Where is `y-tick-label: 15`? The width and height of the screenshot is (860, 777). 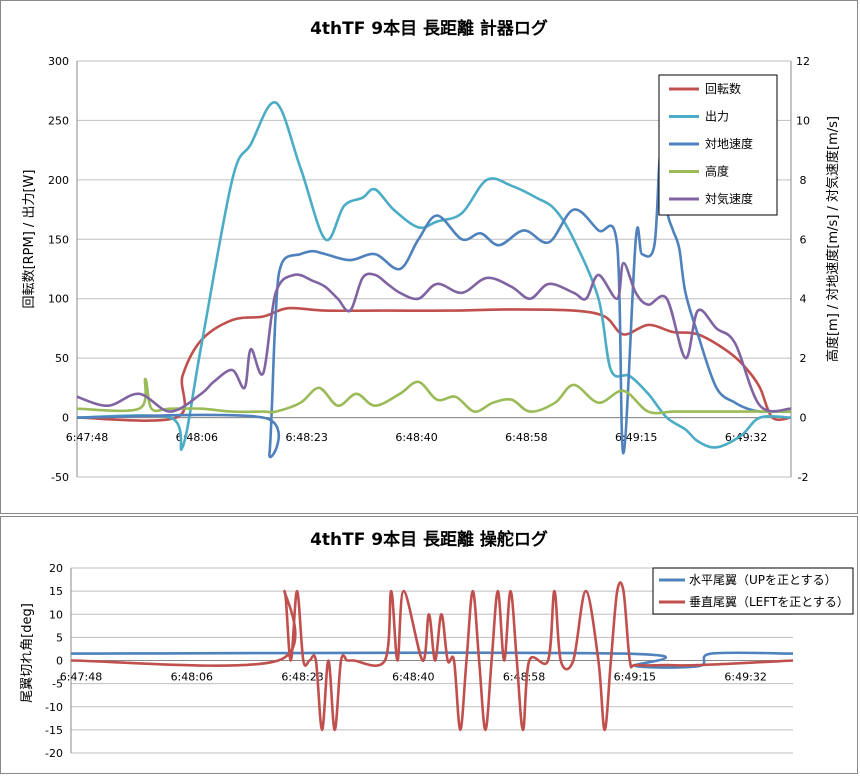
y-tick-label: 15 is located at coordinates (56, 591).